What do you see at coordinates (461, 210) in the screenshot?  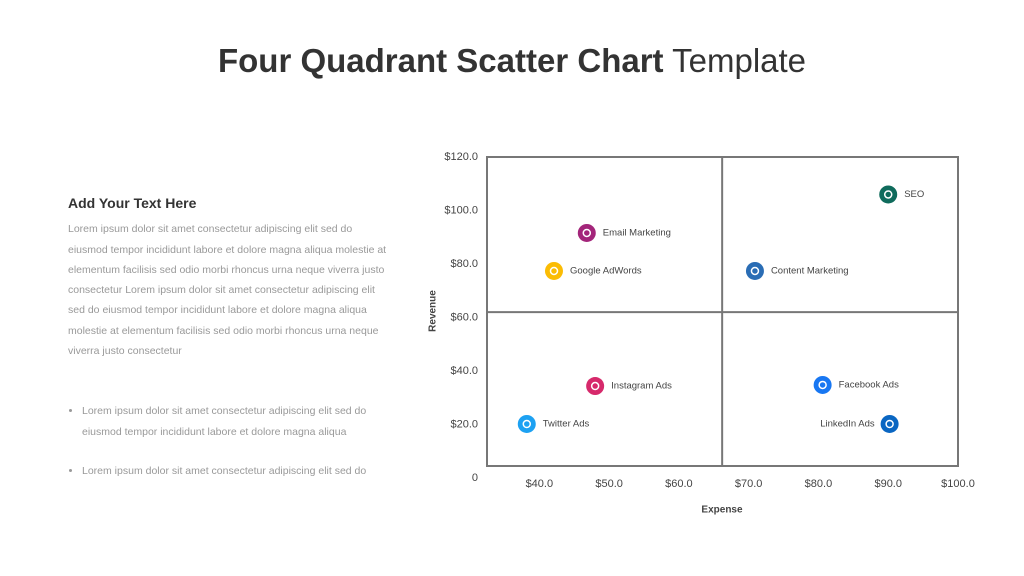 I see `y-tick-label: $100.0` at bounding box center [461, 210].